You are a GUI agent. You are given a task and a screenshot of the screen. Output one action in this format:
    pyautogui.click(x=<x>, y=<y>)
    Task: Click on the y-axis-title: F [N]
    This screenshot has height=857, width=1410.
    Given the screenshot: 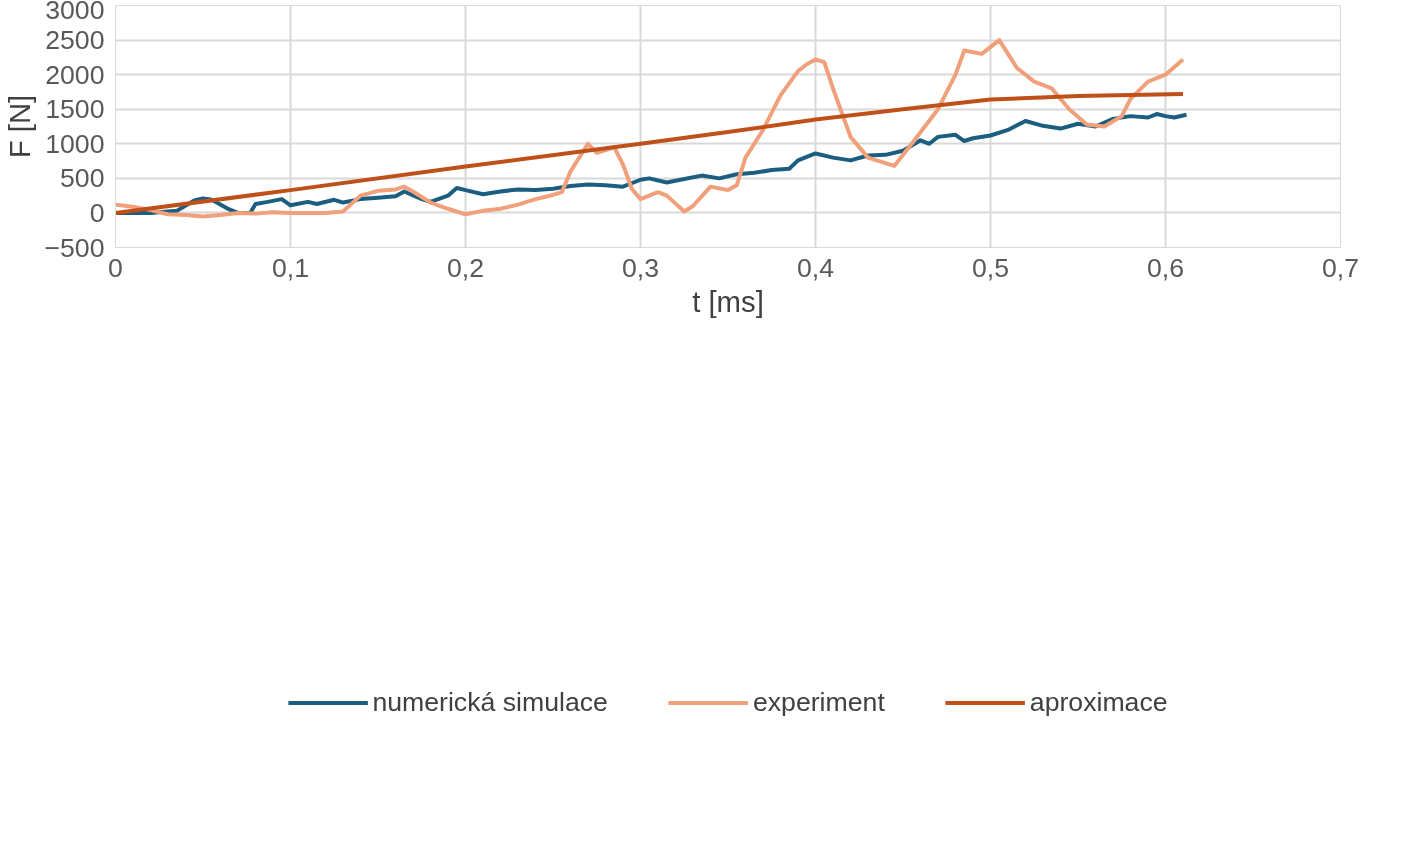 What is the action you would take?
    pyautogui.click(x=20, y=126)
    